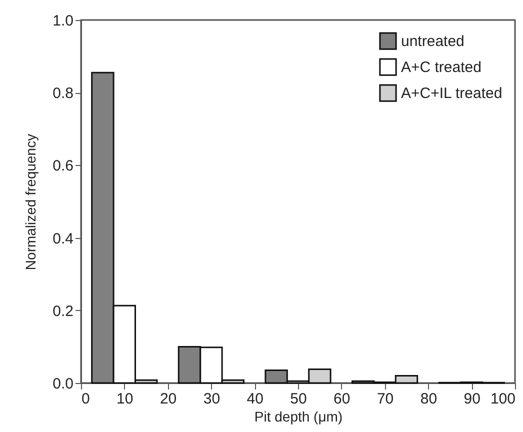 Image resolution: width=523 pixels, height=432 pixels. What do you see at coordinates (30, 202) in the screenshot?
I see `y-axis-title: Normalized frequency` at bounding box center [30, 202].